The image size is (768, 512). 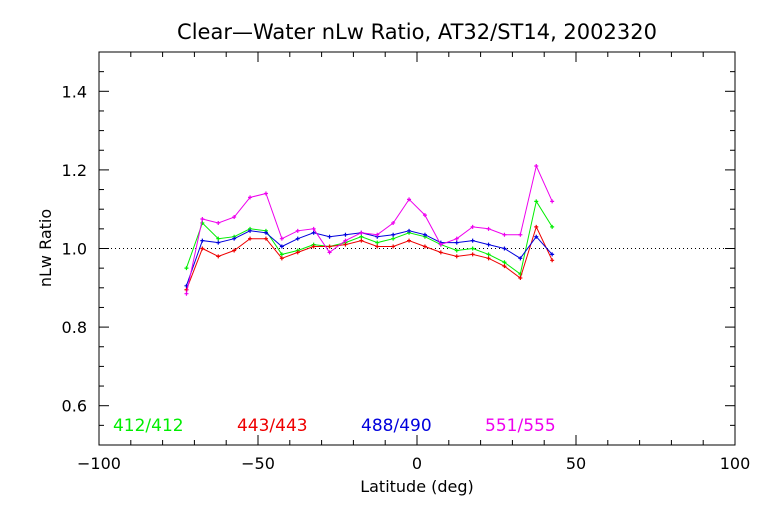 I want to click on legend-entry: 488/490, so click(x=396, y=426).